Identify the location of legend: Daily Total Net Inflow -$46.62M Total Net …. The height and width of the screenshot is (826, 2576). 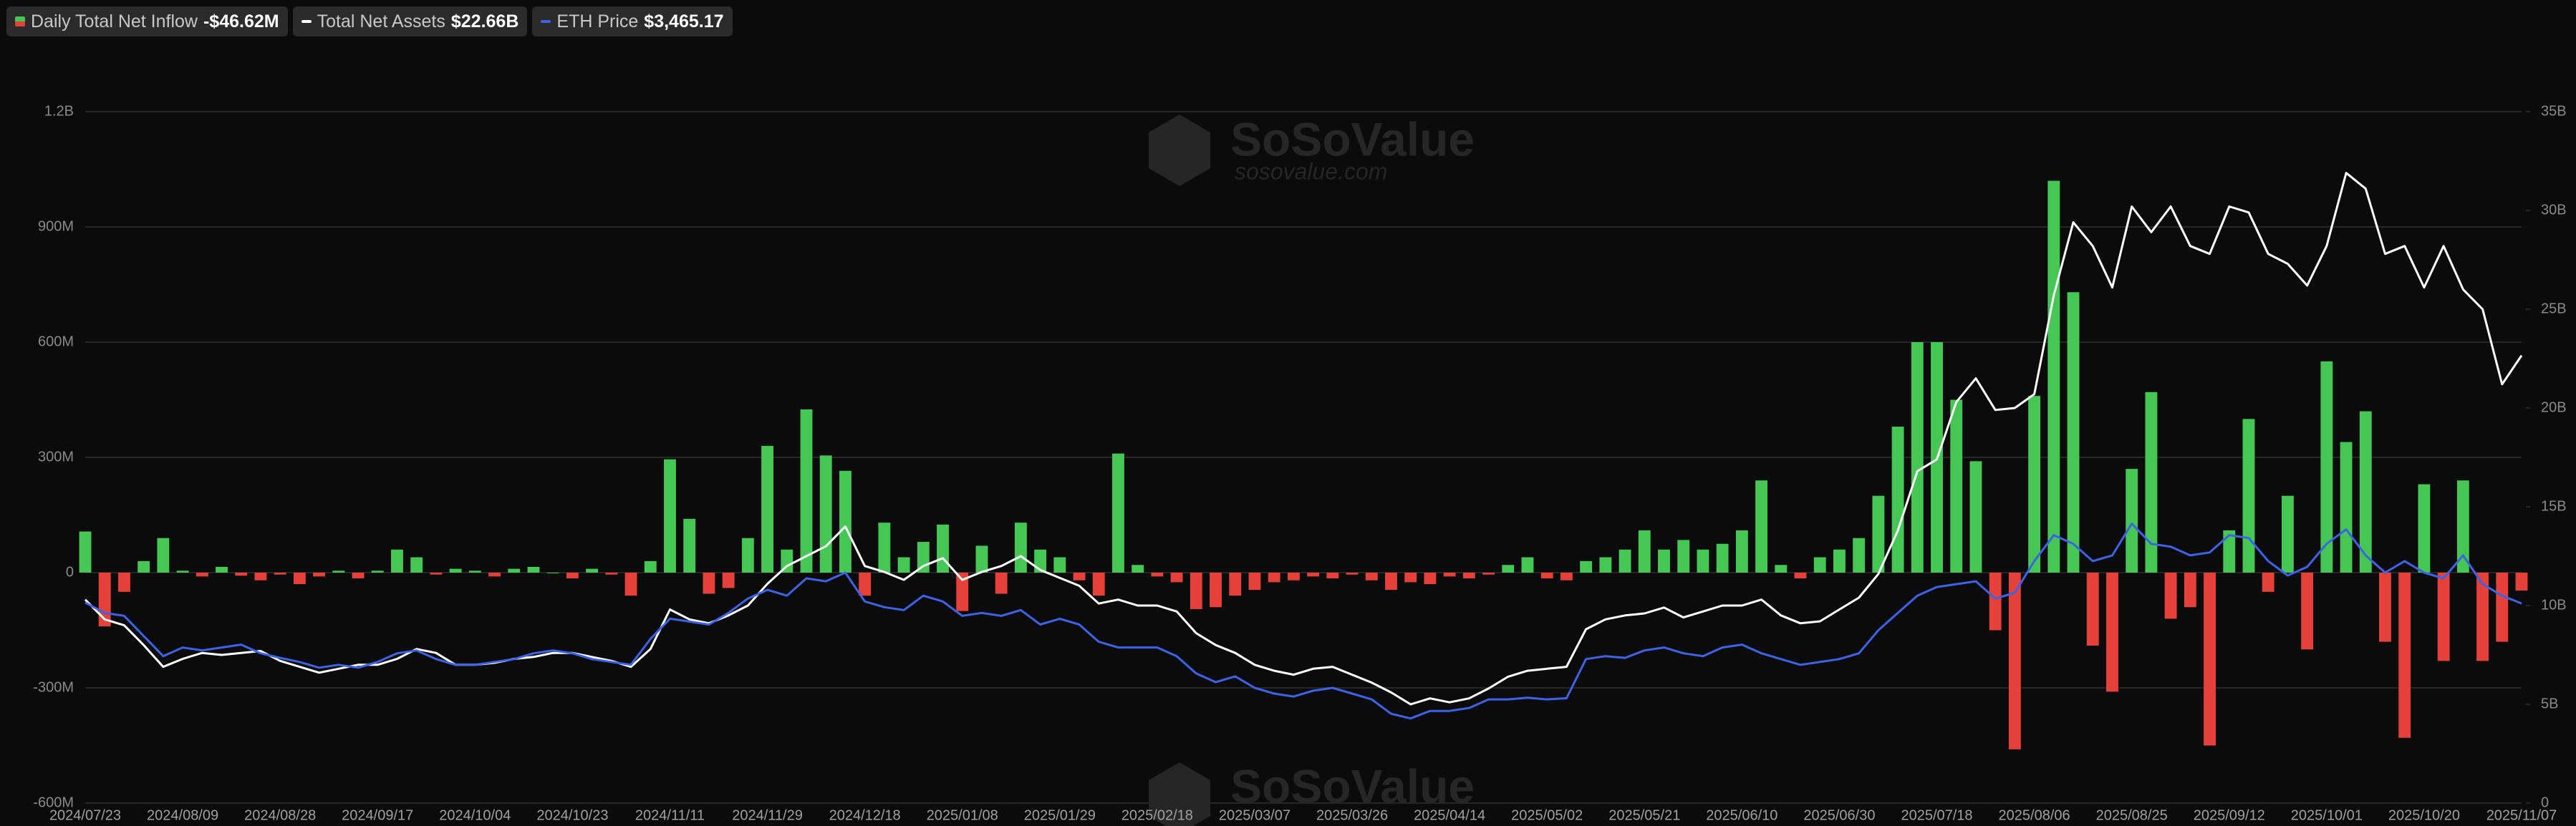
(369, 21).